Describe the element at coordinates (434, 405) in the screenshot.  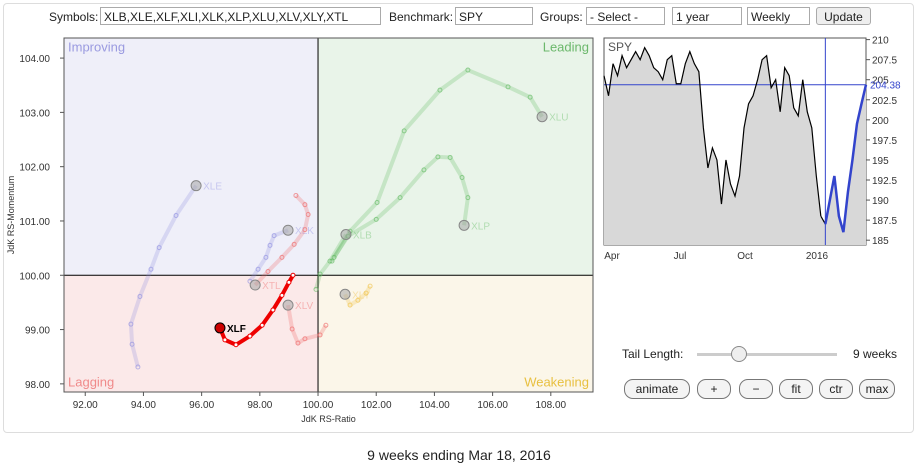
I see `x-tick-label: 104.00` at that location.